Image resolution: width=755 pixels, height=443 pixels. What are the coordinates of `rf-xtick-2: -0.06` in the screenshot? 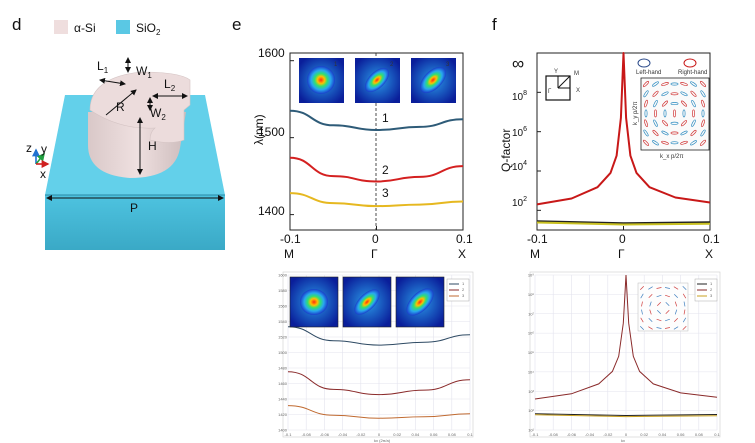 It's located at (572, 434).